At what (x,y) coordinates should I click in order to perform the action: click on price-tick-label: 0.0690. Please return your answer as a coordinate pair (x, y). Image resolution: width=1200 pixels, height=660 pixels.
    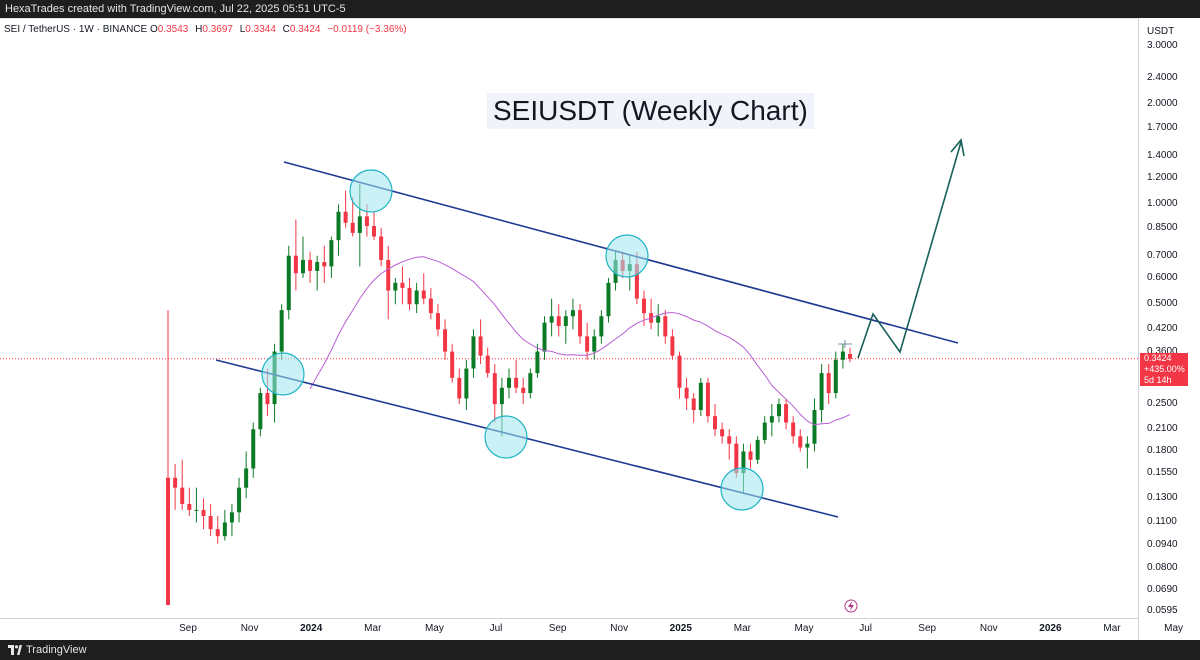
    Looking at the image, I should click on (1162, 589).